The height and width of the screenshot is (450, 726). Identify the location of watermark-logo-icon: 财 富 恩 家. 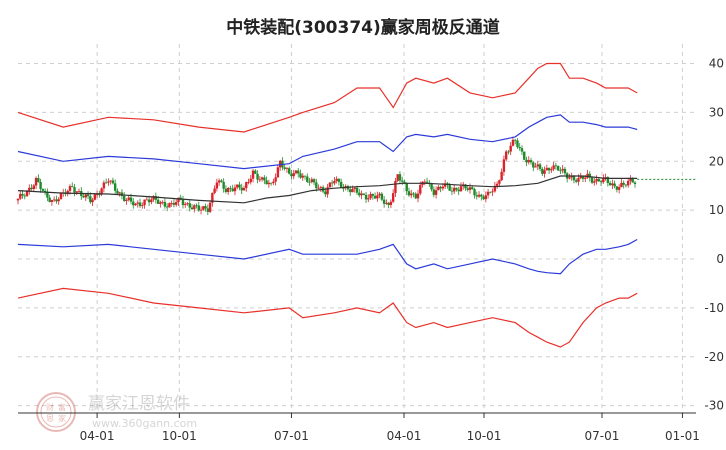
(56, 412).